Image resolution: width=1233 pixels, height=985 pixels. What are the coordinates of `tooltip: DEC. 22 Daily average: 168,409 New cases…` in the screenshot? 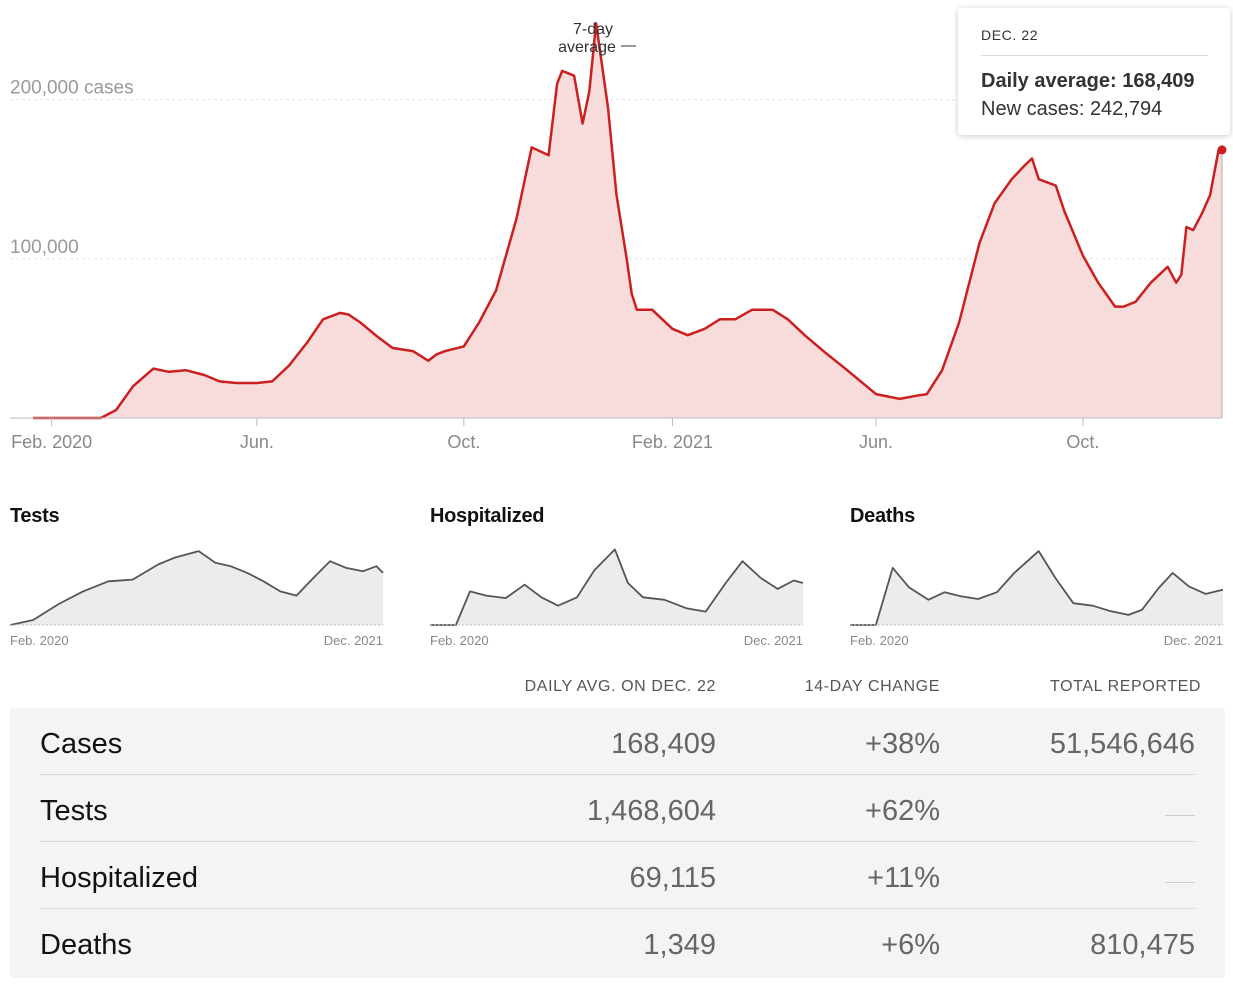 It's located at (1094, 71).